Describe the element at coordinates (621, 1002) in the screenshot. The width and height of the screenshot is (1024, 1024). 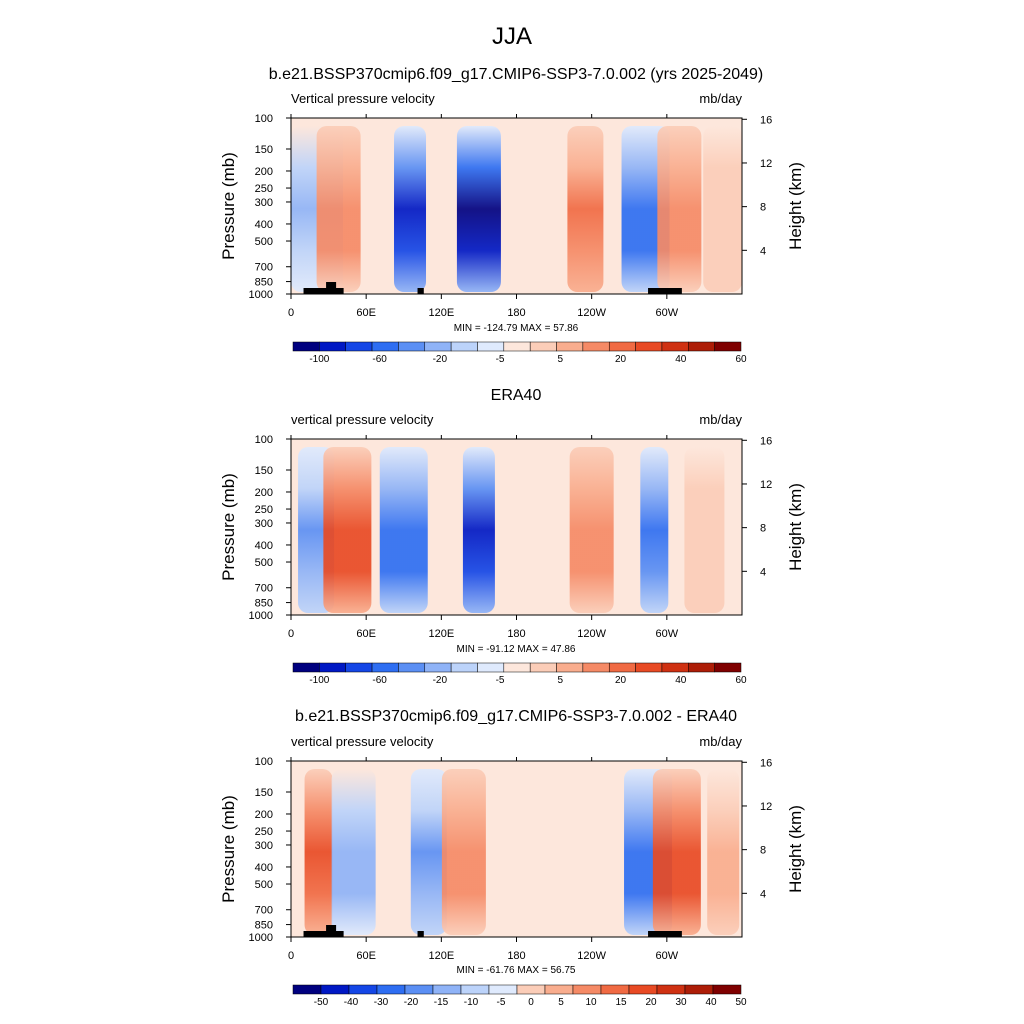
I see `colorbar-label: 15` at that location.